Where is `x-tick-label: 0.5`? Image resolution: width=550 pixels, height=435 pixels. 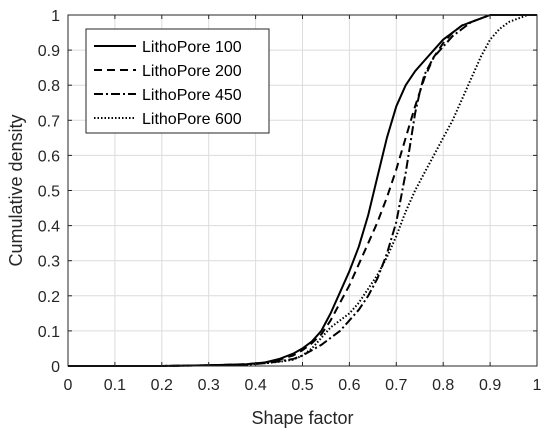
x-tick-label: 0.5 is located at coordinates (302, 385).